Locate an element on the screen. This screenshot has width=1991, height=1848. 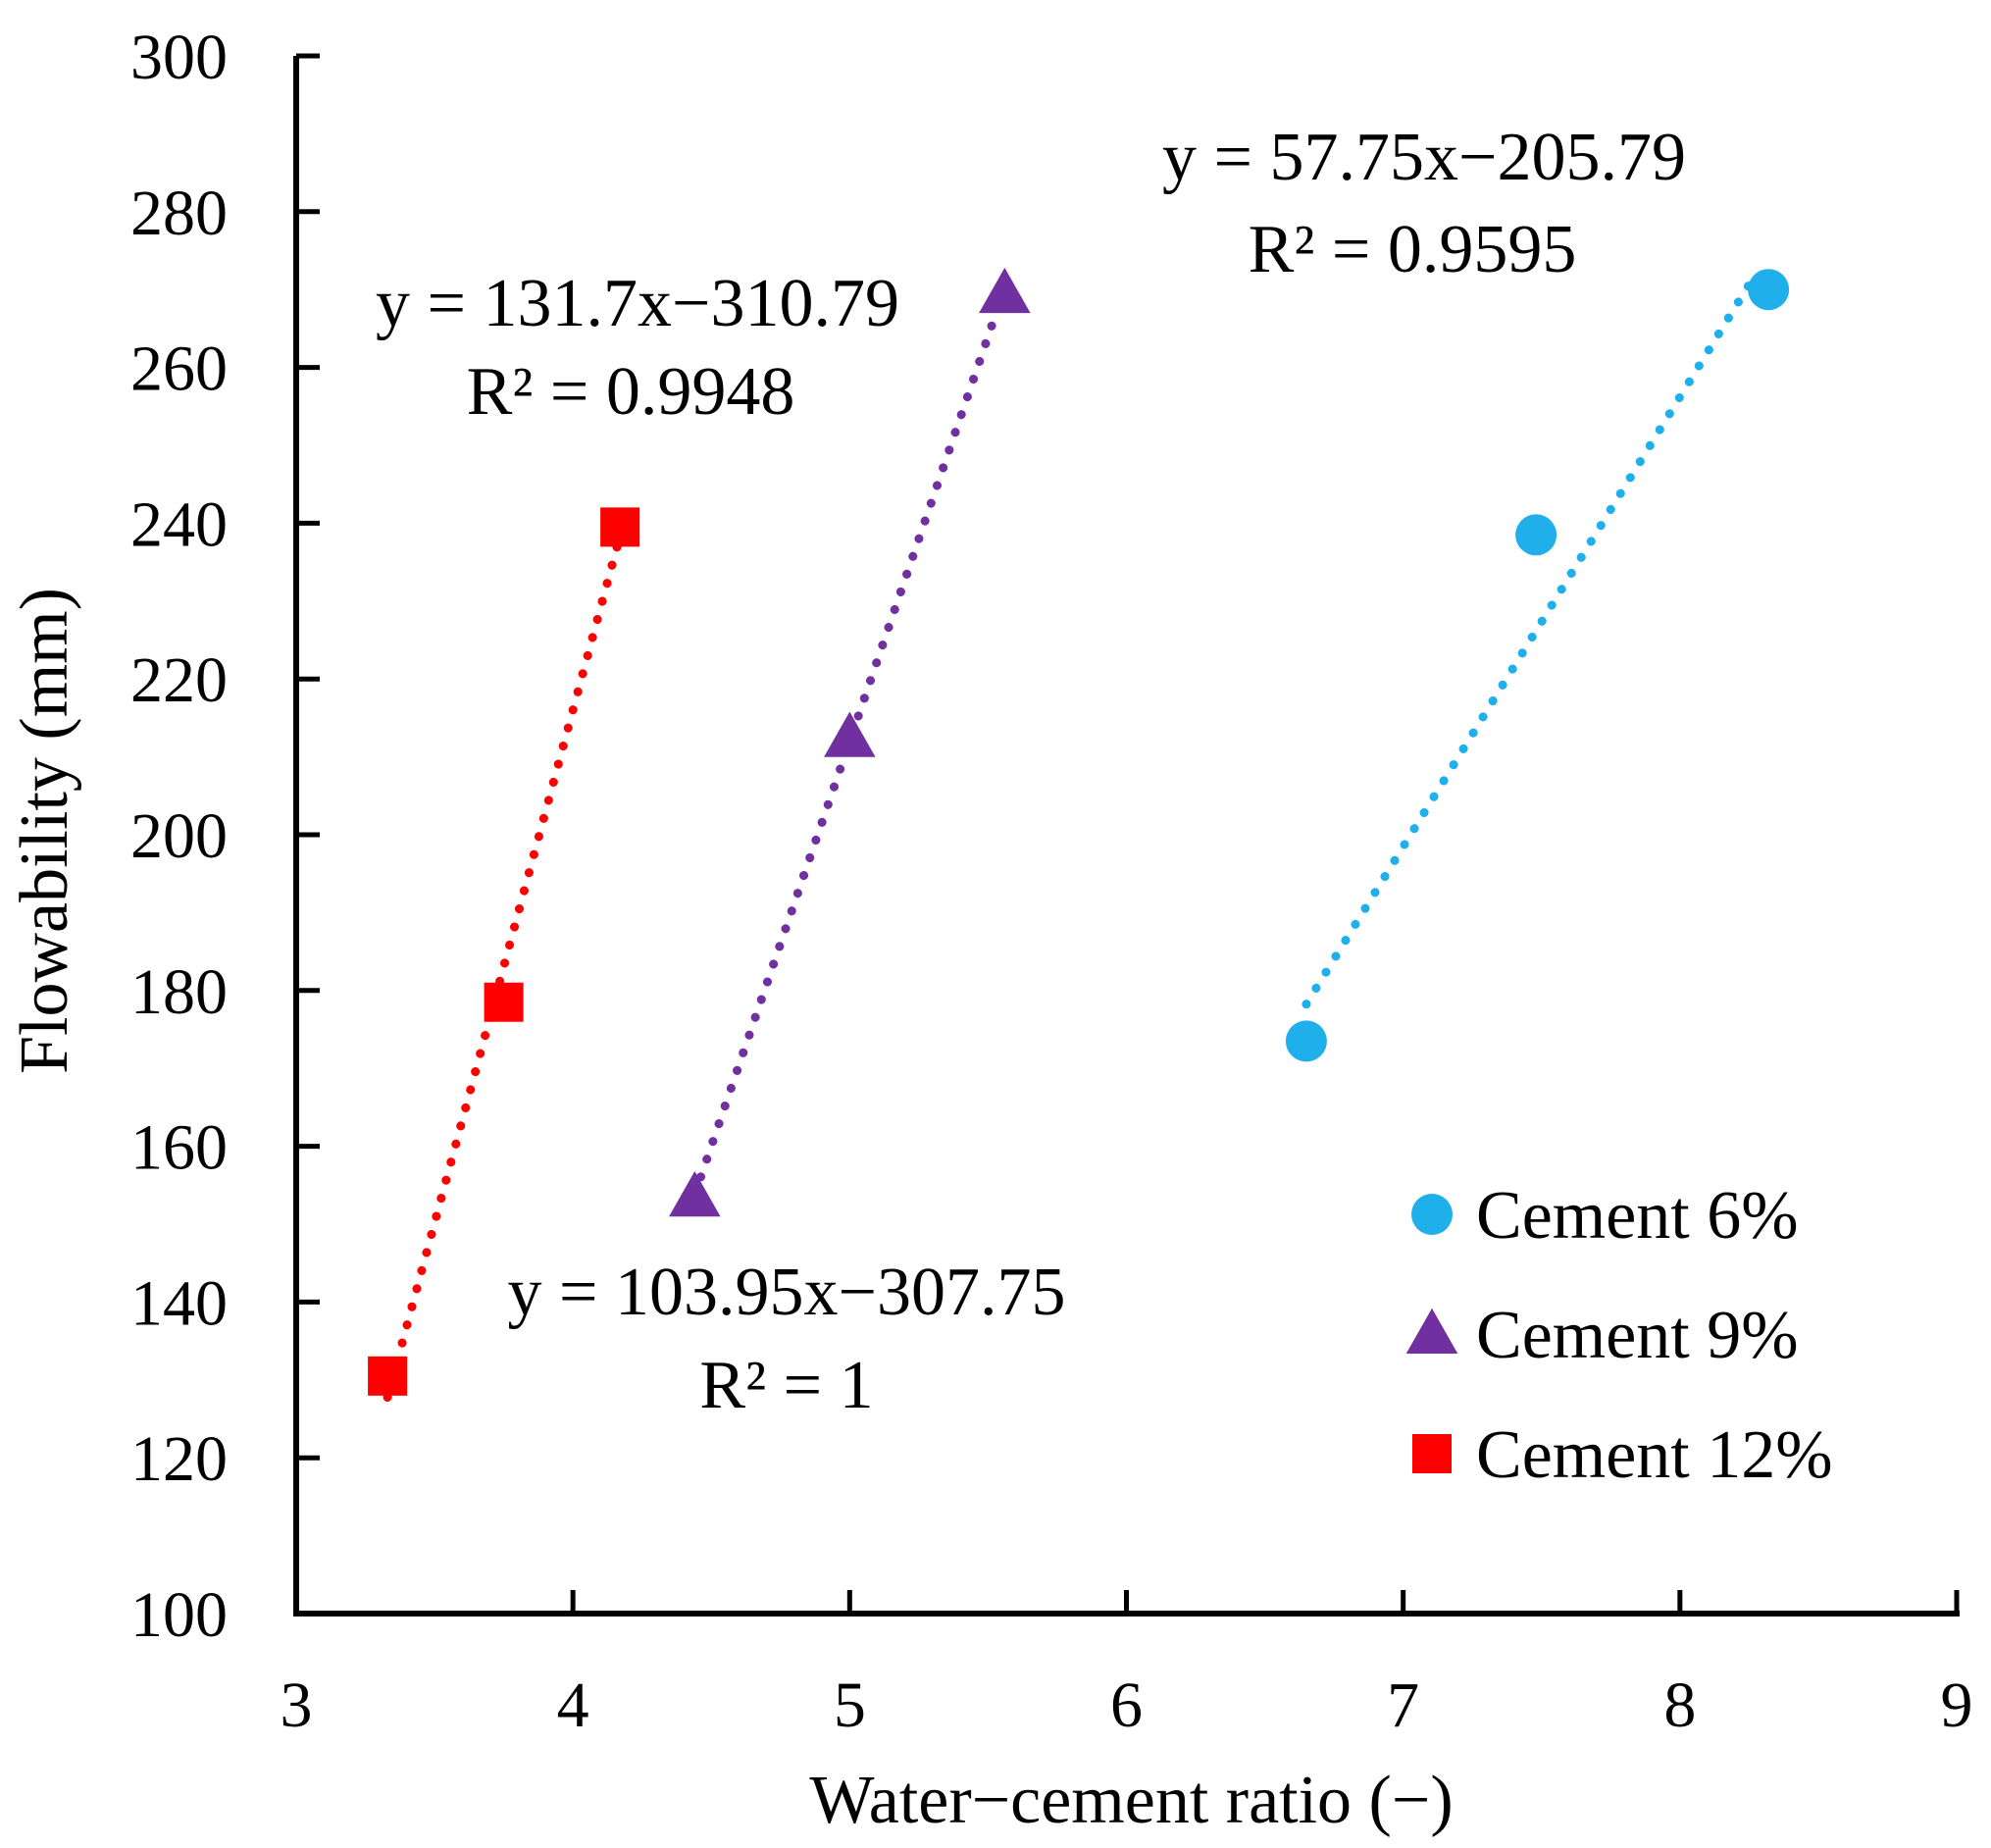
x-axis-title: Water−cement ratio (−) is located at coordinates (1131, 1800).